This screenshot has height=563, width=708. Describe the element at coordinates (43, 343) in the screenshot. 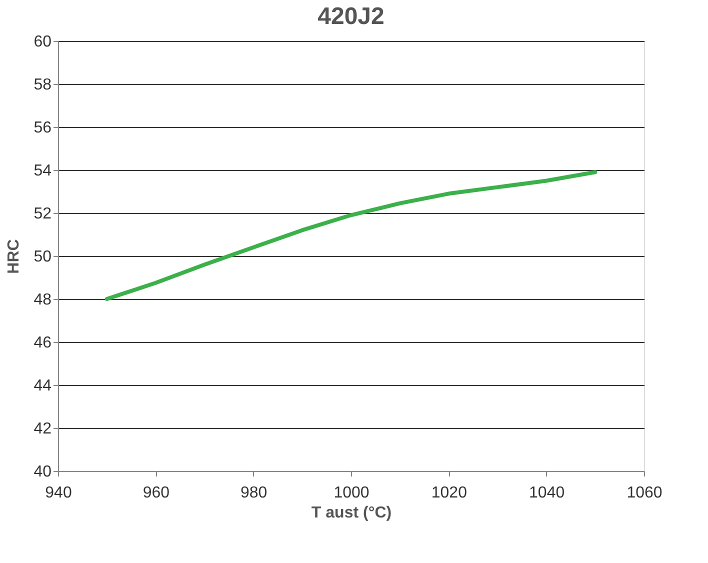

I see `y-tick-label: 46` at that location.